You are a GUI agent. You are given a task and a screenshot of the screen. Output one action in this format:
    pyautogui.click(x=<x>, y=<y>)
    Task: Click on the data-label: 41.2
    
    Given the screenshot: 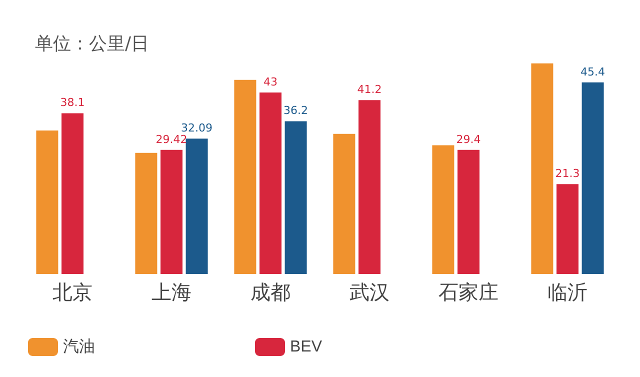 What is the action you would take?
    pyautogui.click(x=369, y=89)
    